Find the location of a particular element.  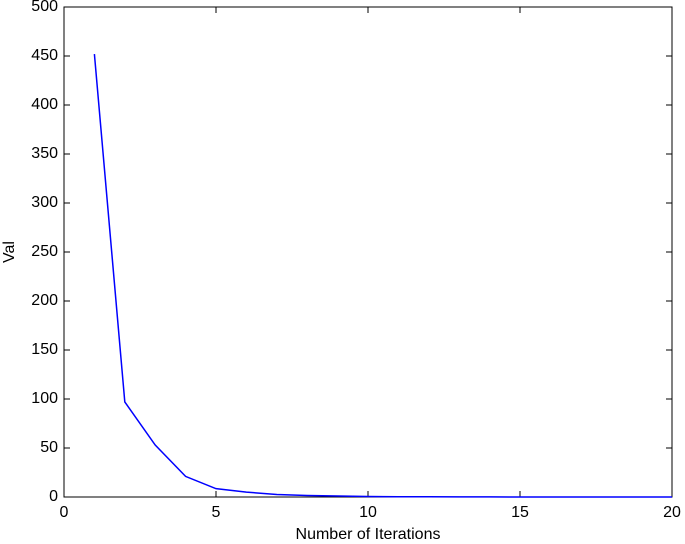

x-axis-label: Number of Iterations is located at coordinates (368, 534).